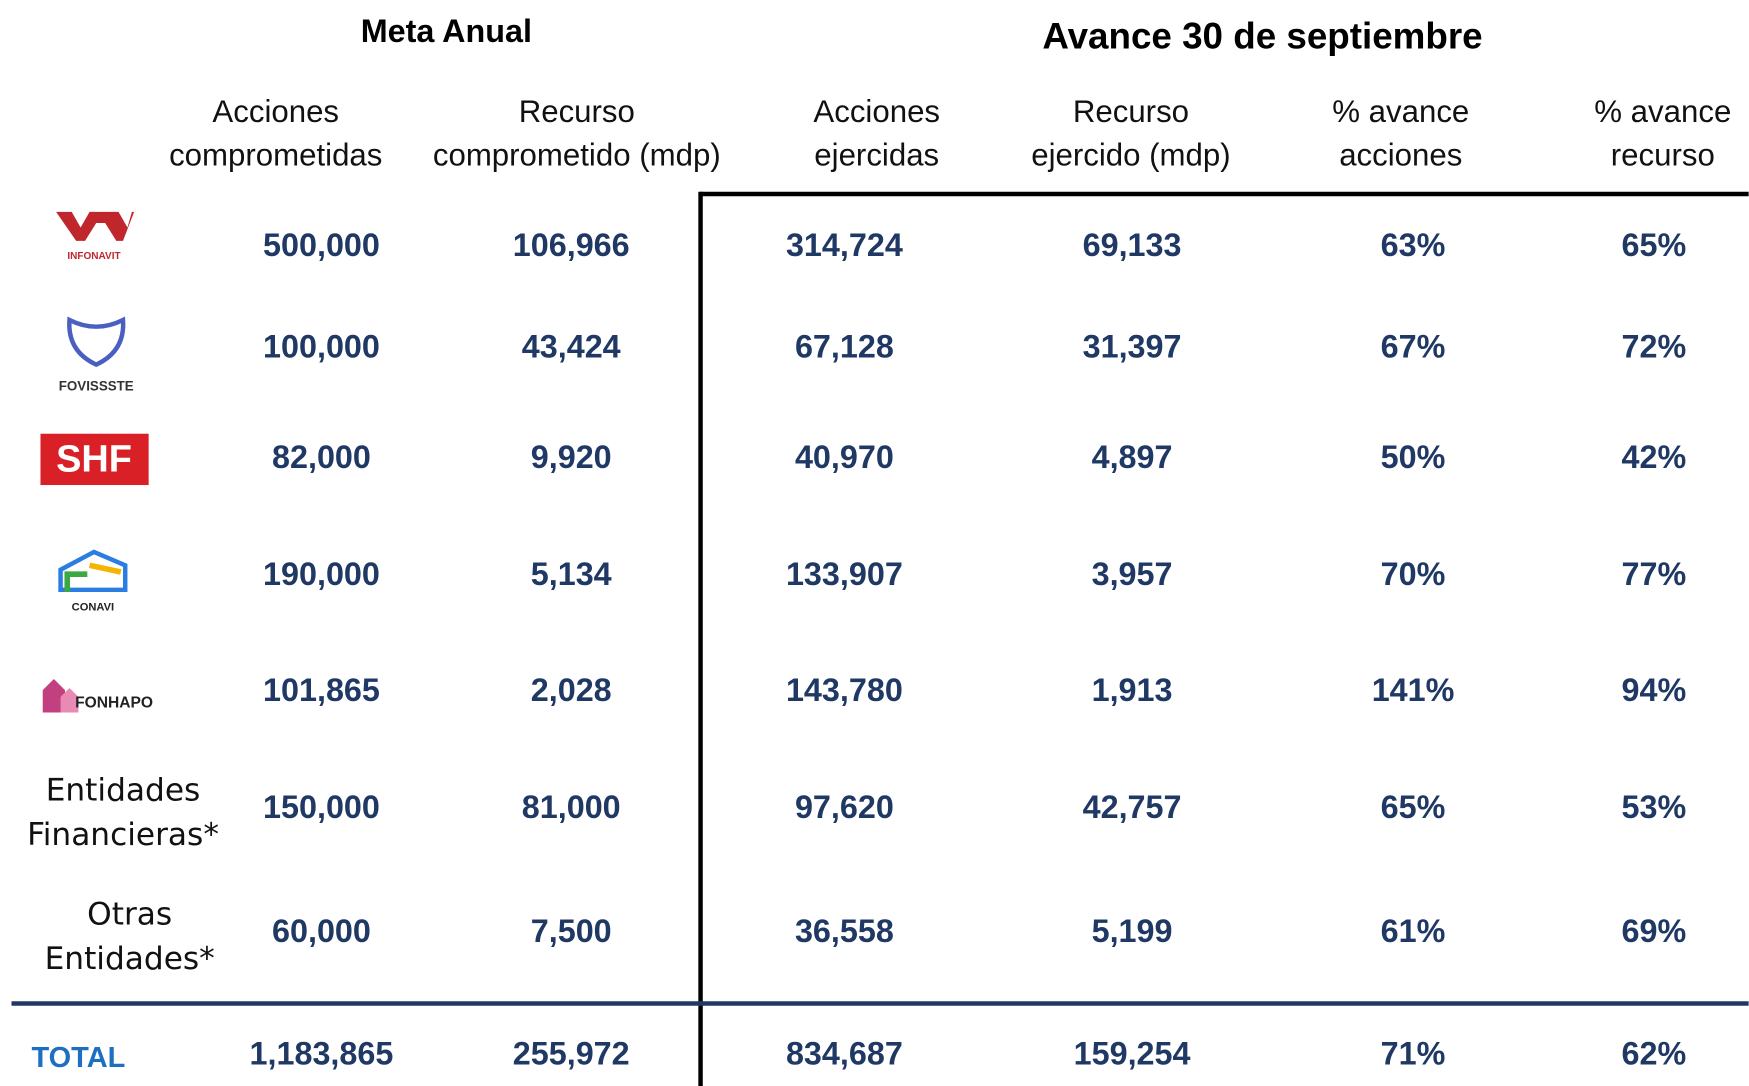 This screenshot has width=1749, height=1086. What do you see at coordinates (1132, 245) in the screenshot?
I see `cell-value: 69,133` at bounding box center [1132, 245].